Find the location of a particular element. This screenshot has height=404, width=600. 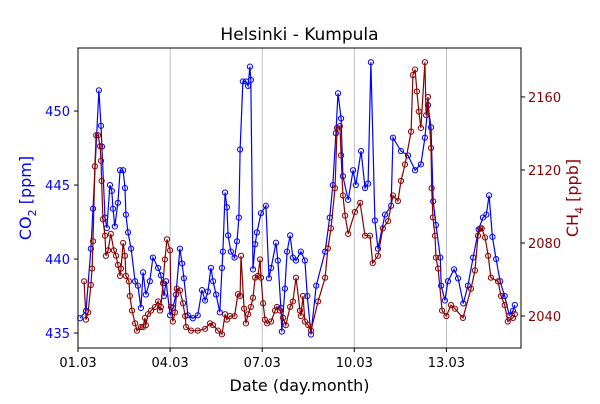

right-y-axis: 2040 2080 2120 2160 is located at coordinates (541, 208).